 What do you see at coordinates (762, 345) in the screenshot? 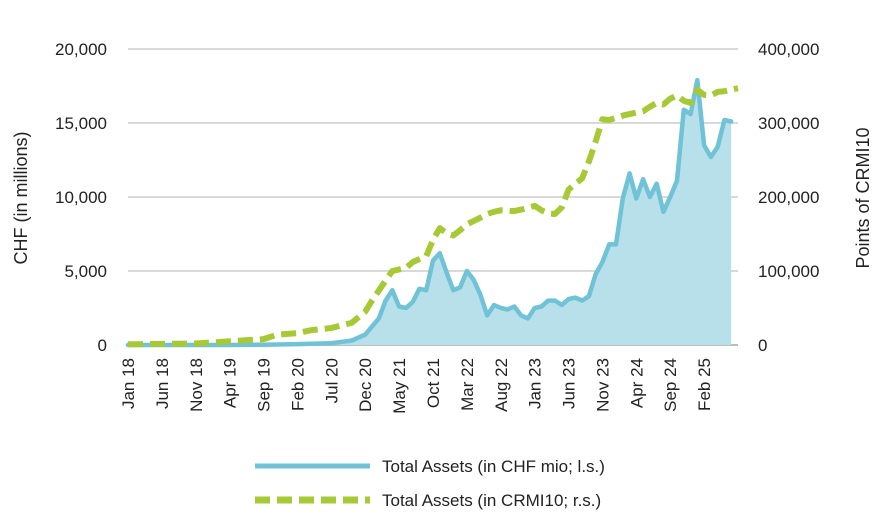
I see `right-tick-label: 0` at bounding box center [762, 345].